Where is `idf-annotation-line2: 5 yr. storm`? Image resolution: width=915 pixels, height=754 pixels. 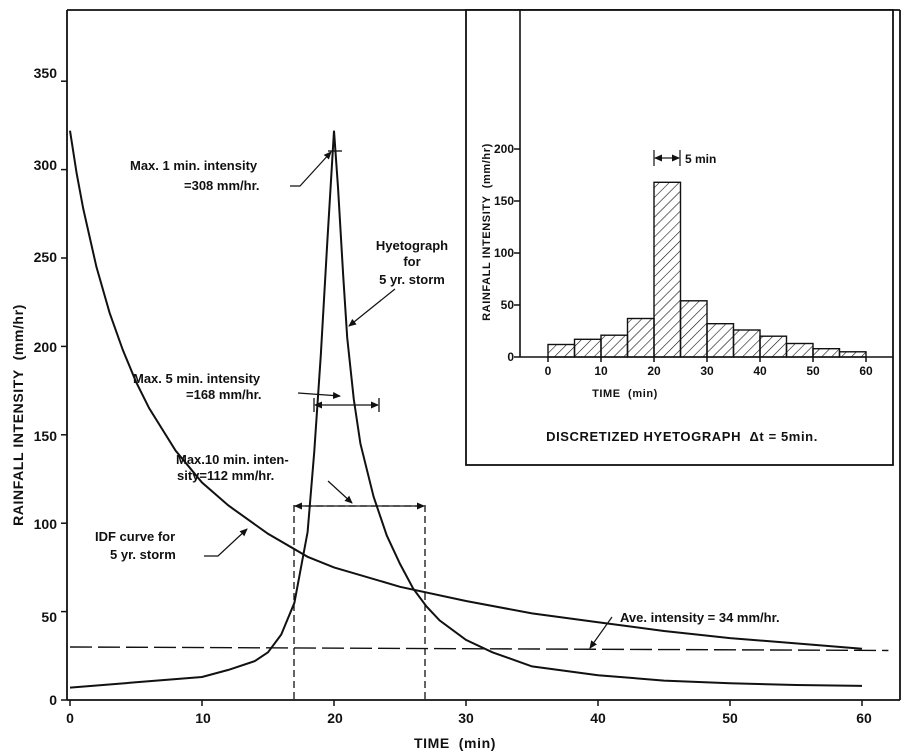
idf-annotation-line2: 5 yr. storm is located at coordinates (143, 554).